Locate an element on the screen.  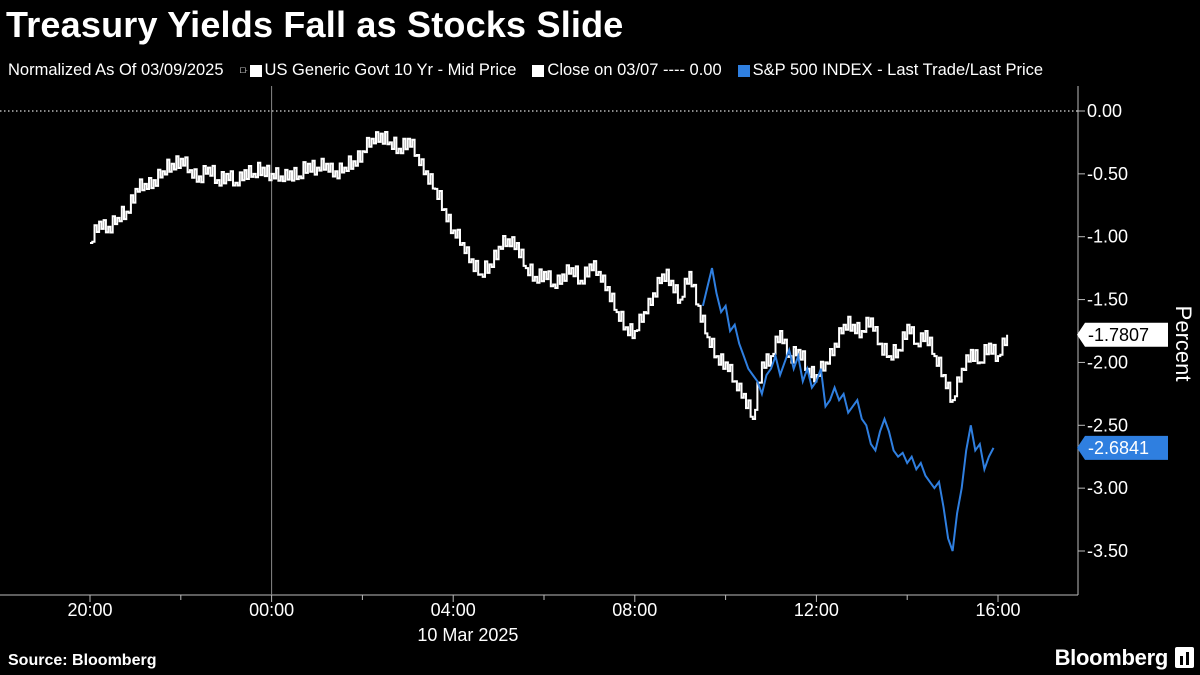
chart-value-labels: -1.7807 -2.6841 is located at coordinates (1122, 391).